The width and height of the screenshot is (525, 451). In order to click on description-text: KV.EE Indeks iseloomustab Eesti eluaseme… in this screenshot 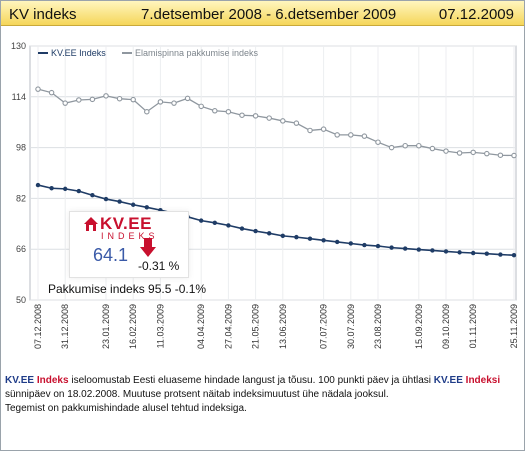, I will do `click(261, 395)`.